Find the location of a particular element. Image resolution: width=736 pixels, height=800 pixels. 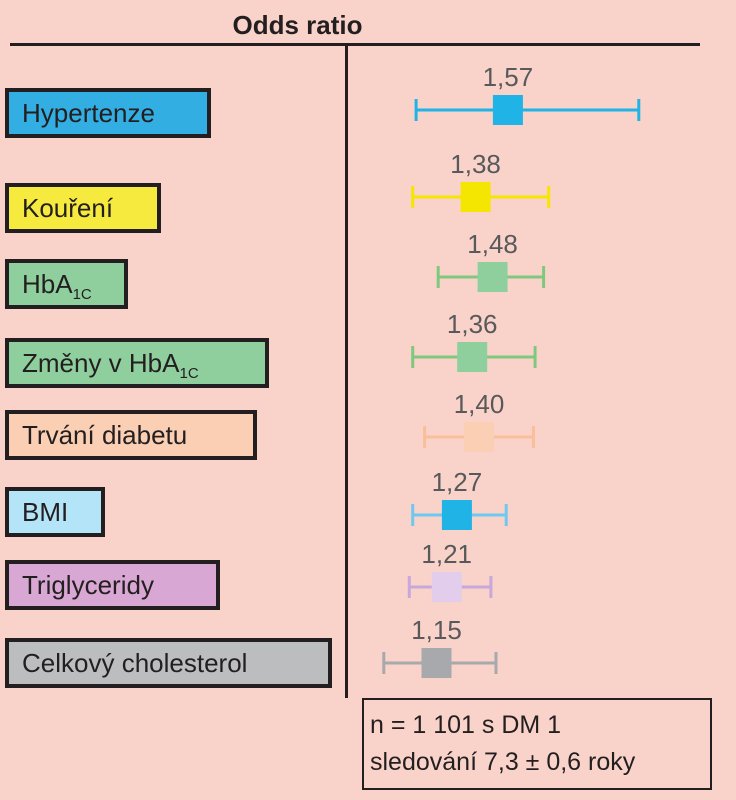

or-value-cholesterol: 1,15 is located at coordinates (436, 630).